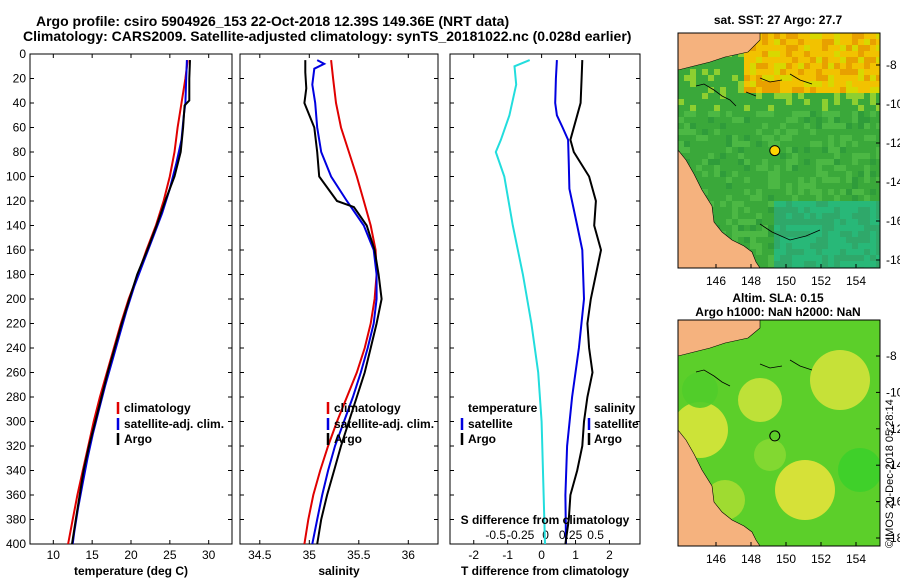 The height and width of the screenshot is (580, 900). What do you see at coordinates (775, 151) in the screenshot?
I see `argo-location-marker` at bounding box center [775, 151].